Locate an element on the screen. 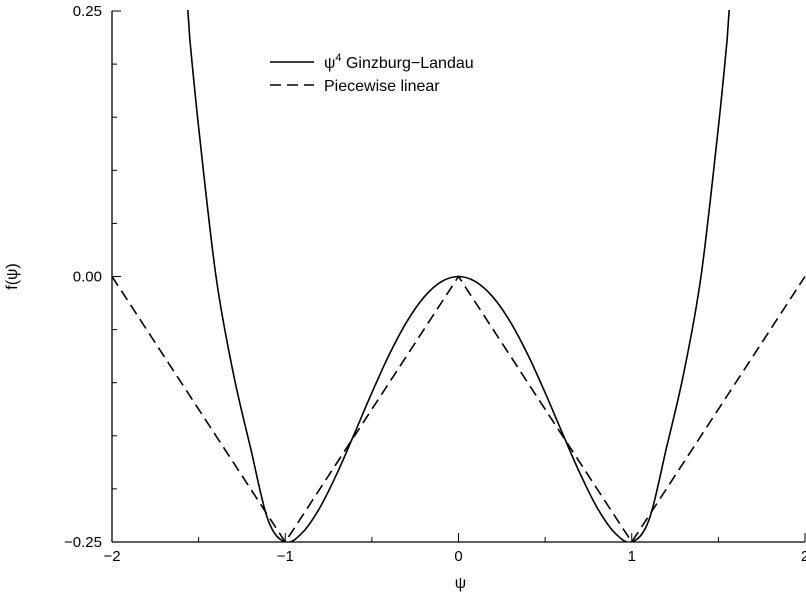 The height and width of the screenshot is (597, 806). legend: ψ4 Ginzburg−Landau Piecewise linear is located at coordinates (372, 73).